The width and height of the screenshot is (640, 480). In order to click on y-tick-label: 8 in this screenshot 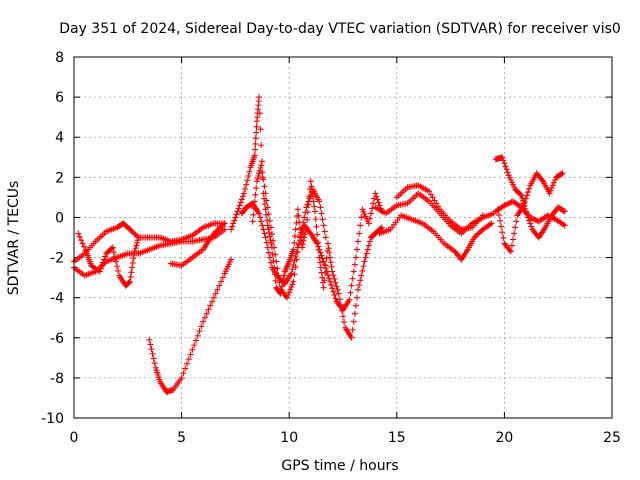, I will do `click(59, 58)`.